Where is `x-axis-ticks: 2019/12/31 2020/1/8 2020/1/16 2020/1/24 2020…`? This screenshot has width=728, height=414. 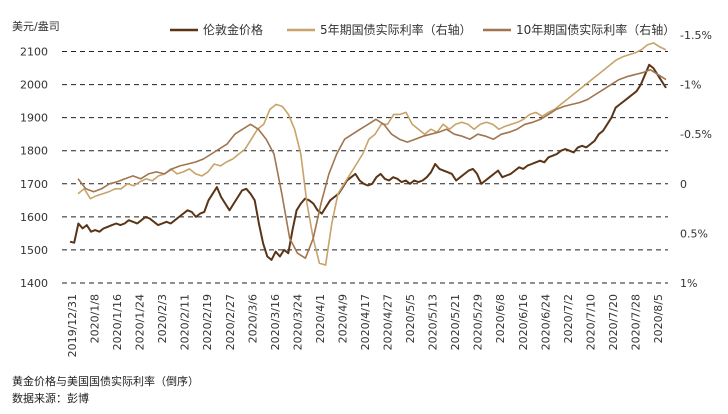
x-axis-ticks: 2019/12/31 2020/1/8 2020/1/16 2020/1/24 2020… is located at coordinates (365, 325).